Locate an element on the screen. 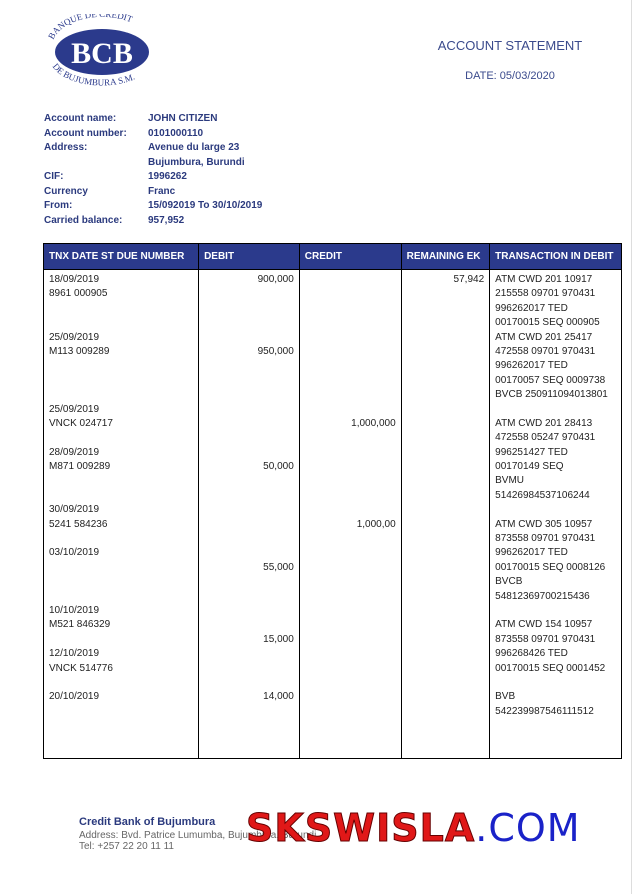 The height and width of the screenshot is (894, 632). account-value: Bujumbura, Burundi is located at coordinates (196, 162).